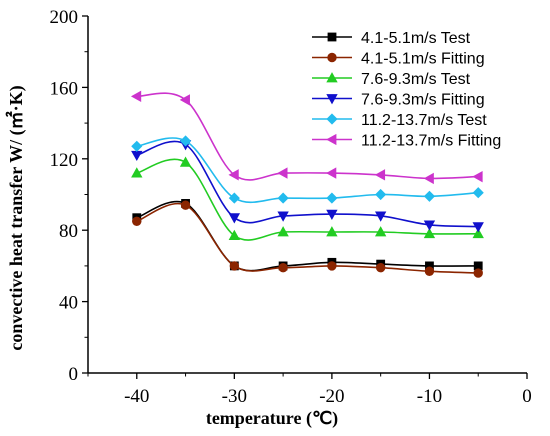 Image resolution: width=550 pixels, height=436 pixels. Describe the element at coordinates (64, 160) in the screenshot. I see `y-tick-label: 120` at that location.